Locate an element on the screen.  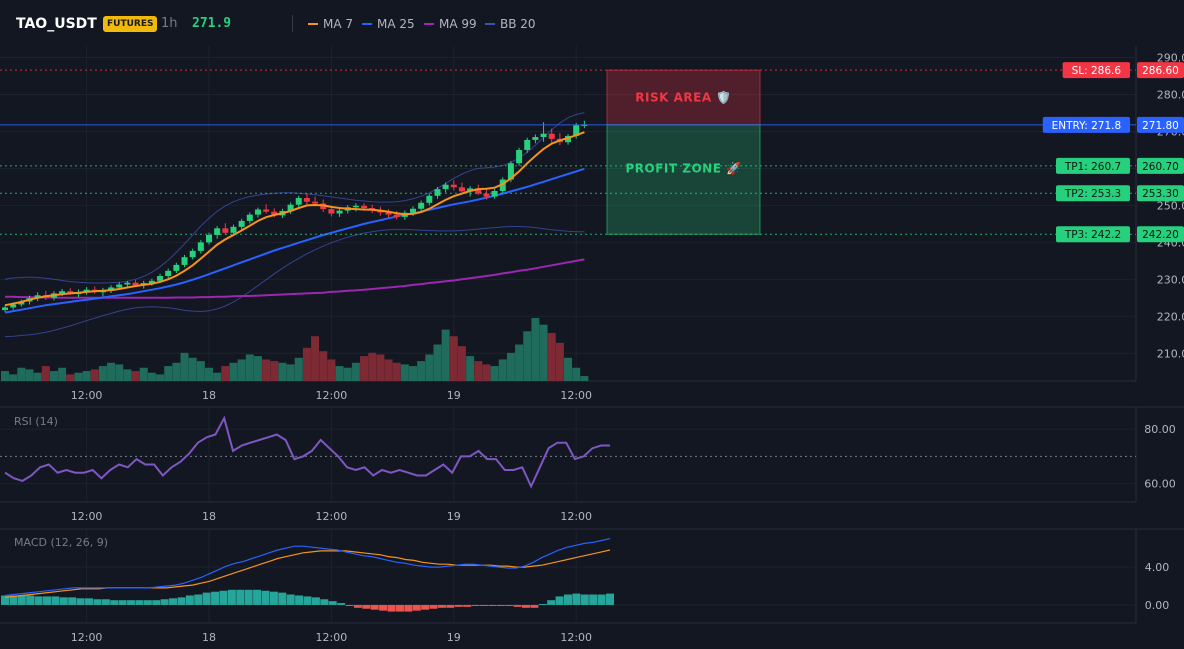
price-tick-label: 210.00 is located at coordinates (1170, 353).